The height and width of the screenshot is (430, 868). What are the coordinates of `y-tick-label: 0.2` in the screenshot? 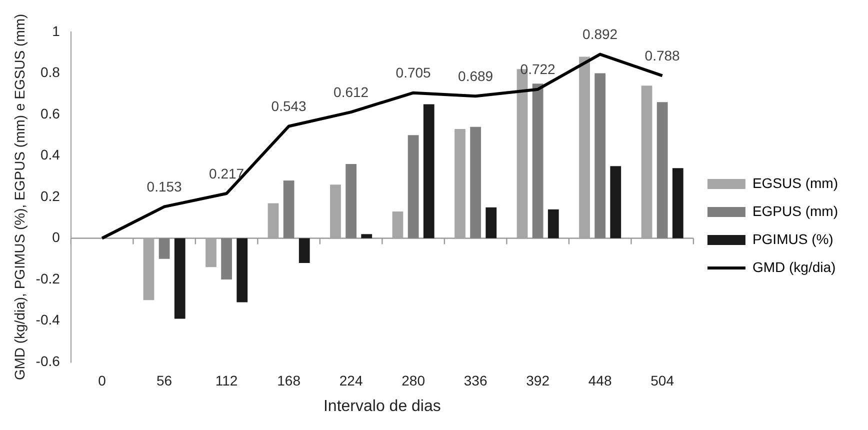 It's located at (50, 196).